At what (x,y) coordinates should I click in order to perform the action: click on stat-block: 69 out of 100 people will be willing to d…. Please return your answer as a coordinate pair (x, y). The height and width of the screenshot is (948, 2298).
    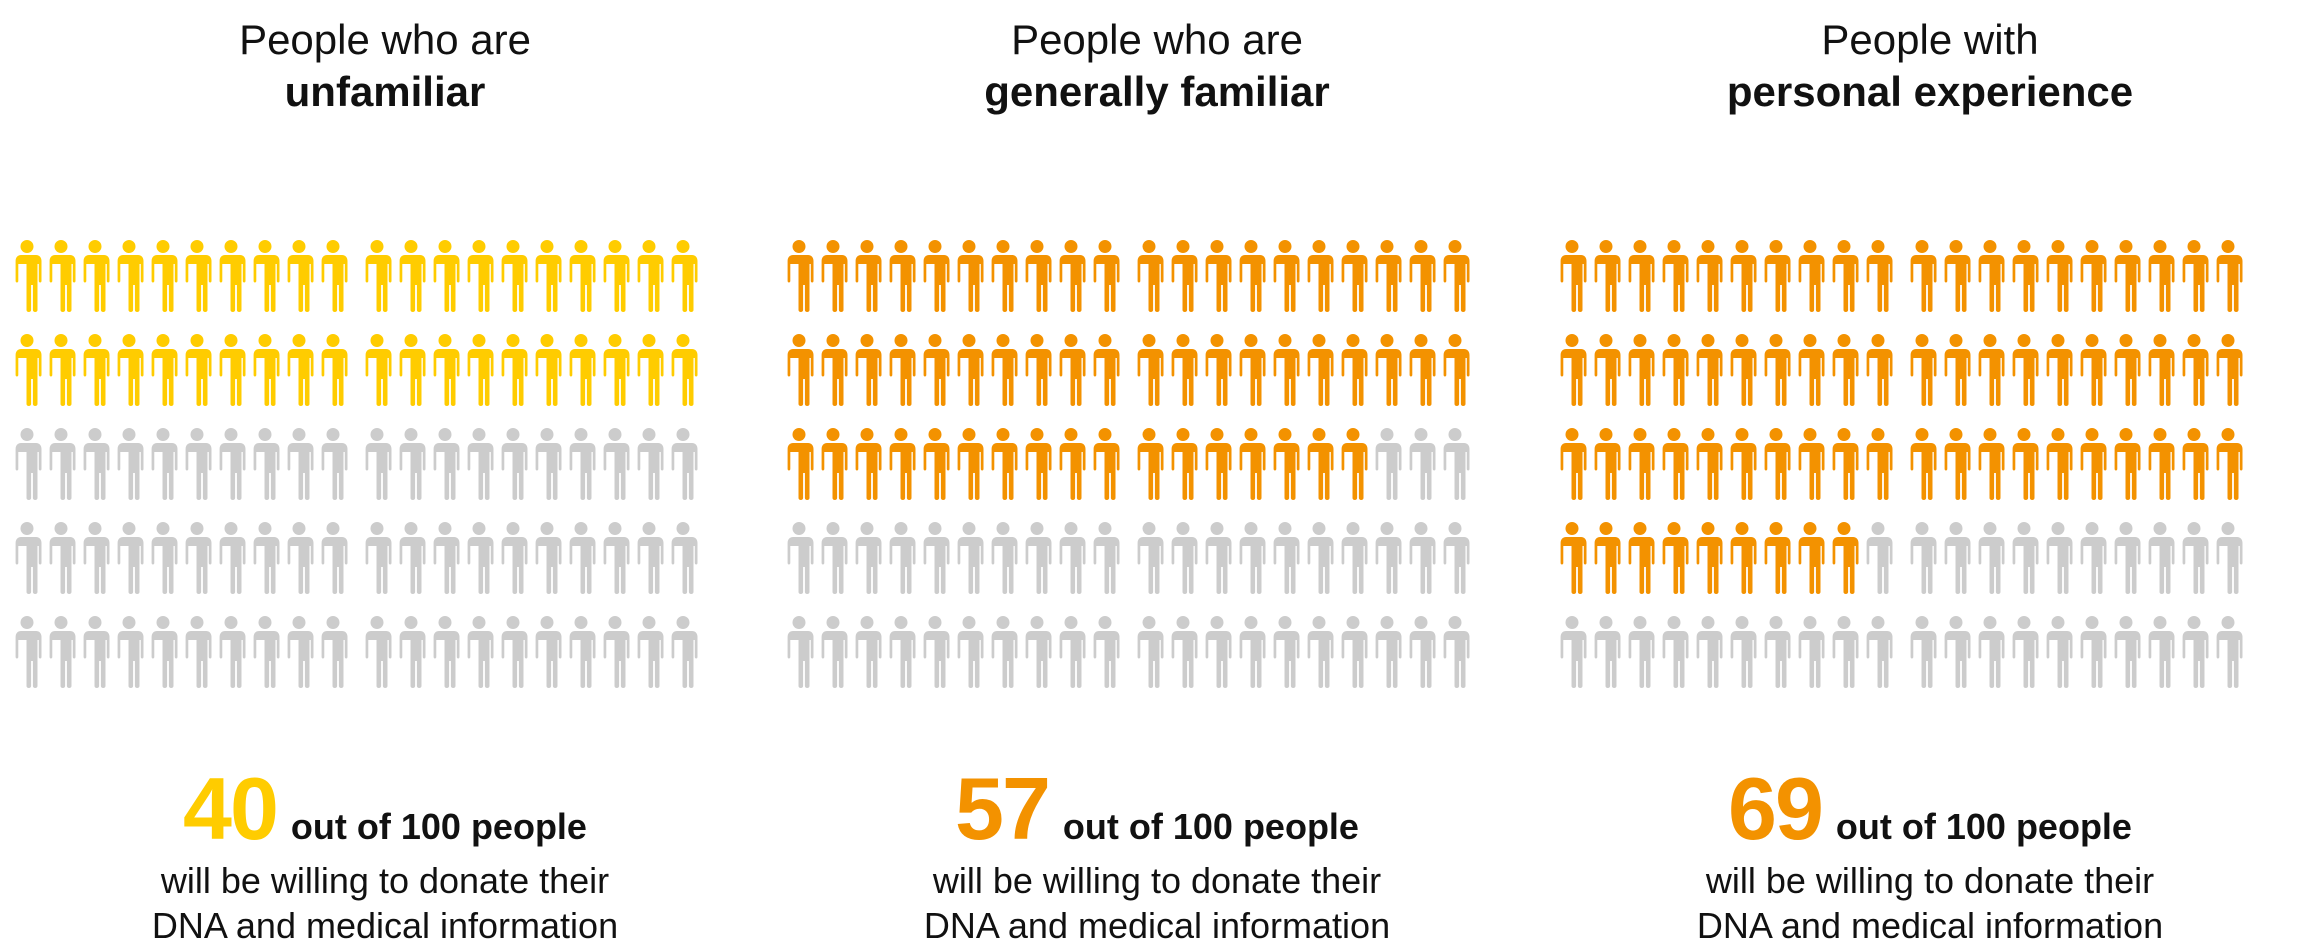
    Looking at the image, I should click on (1921, 854).